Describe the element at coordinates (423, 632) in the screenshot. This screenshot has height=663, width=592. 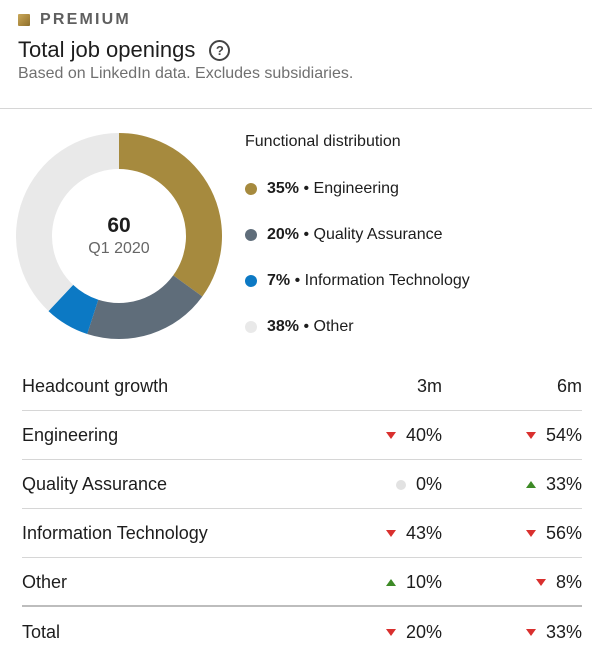
I see `growth-3m-value: 20%` at that location.